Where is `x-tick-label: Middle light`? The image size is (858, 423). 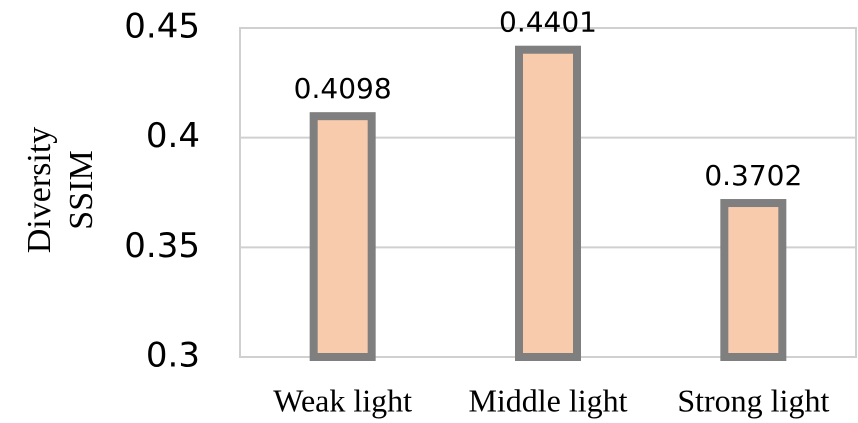
x-tick-label: Middle light is located at coordinates (547, 400).